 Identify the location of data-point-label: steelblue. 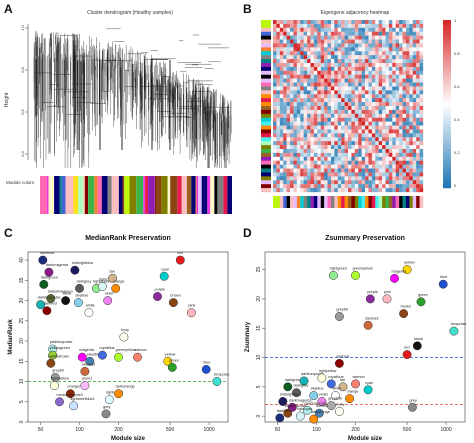
(323, 406).